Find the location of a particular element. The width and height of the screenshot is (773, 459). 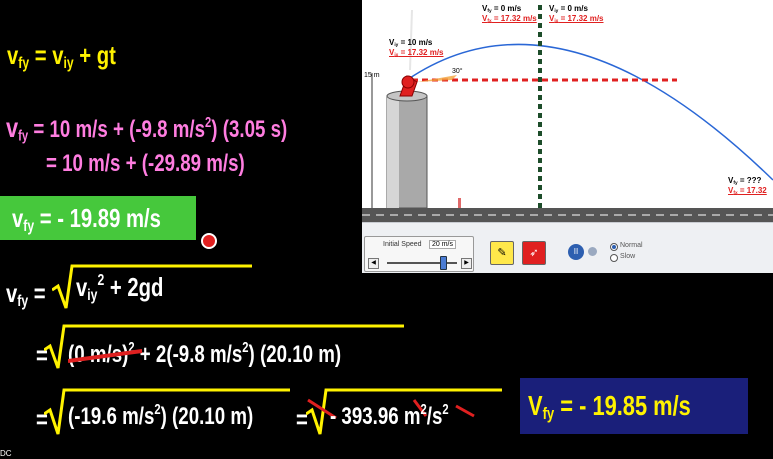

initial-speed-value: 20 m/s is located at coordinates (443, 244).